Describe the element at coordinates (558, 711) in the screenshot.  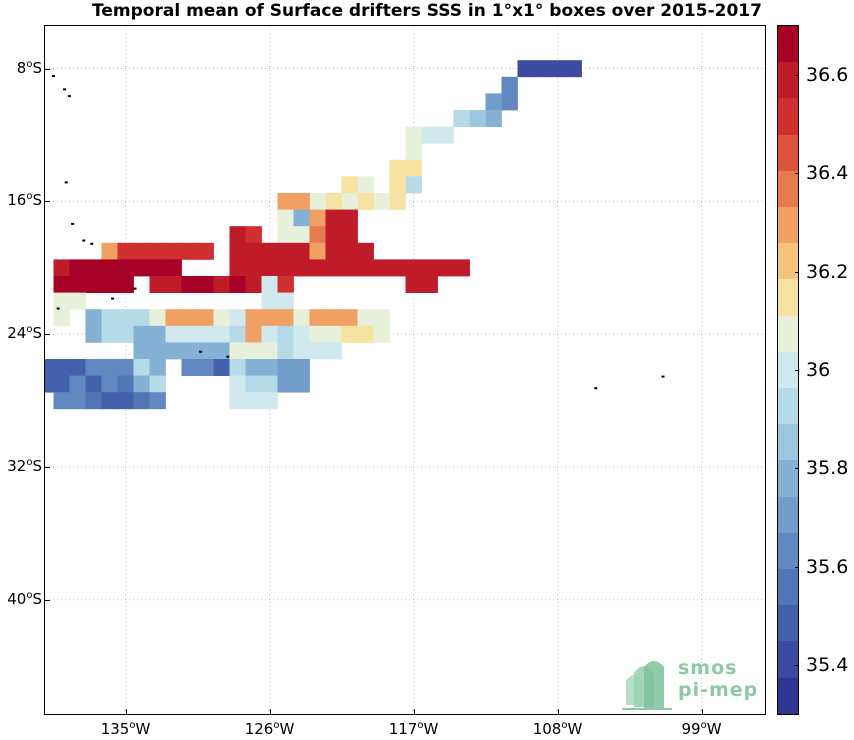
I see `lon-tick` at that location.